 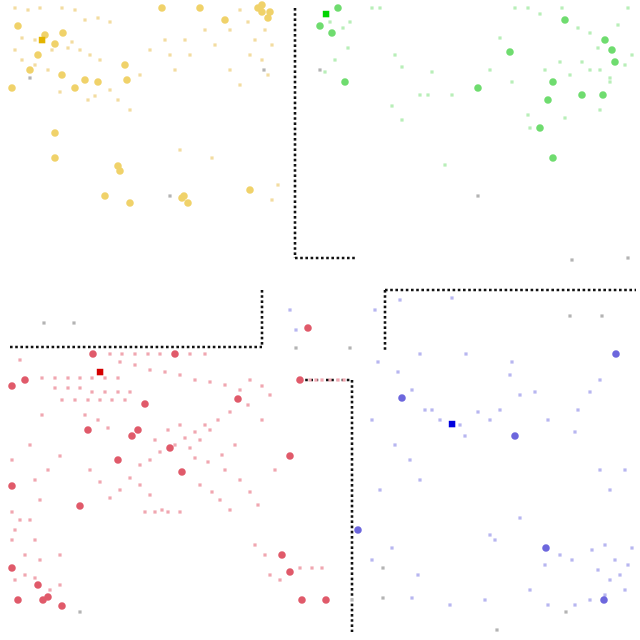 What do you see at coordinates (402, 398) in the screenshot?
I see `blue-big-dot` at bounding box center [402, 398].